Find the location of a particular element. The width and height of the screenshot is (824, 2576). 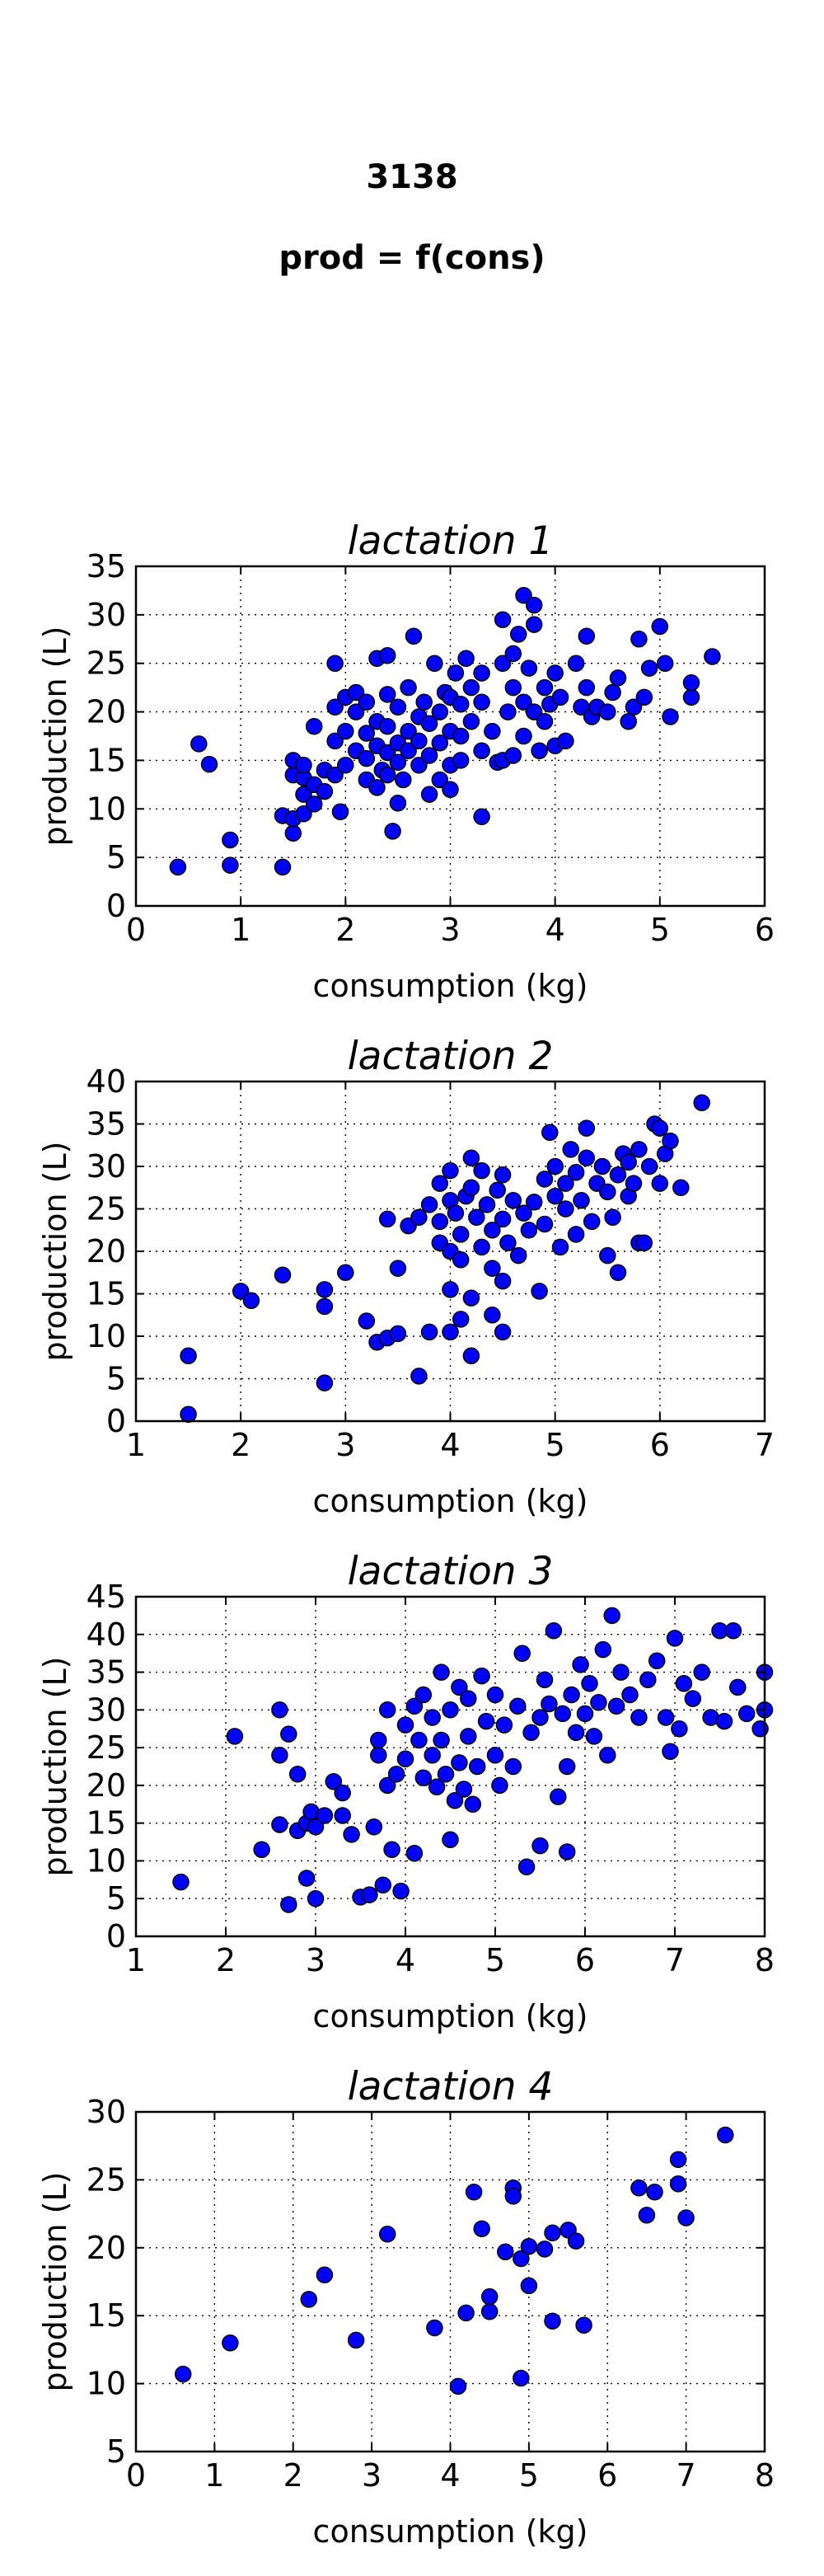

y-tick-label: 0 is located at coordinates (116, 906).